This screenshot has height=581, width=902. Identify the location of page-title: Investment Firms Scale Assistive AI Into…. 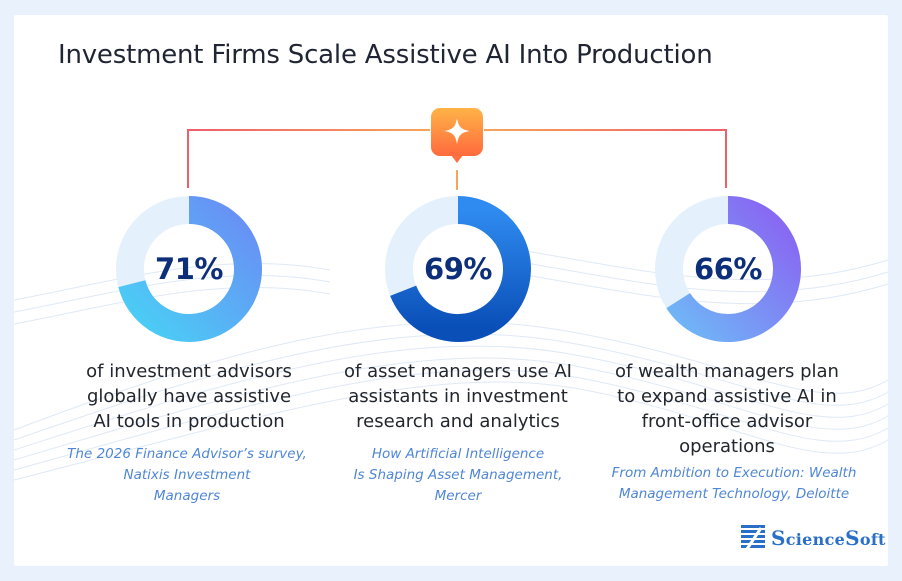
(385, 55).